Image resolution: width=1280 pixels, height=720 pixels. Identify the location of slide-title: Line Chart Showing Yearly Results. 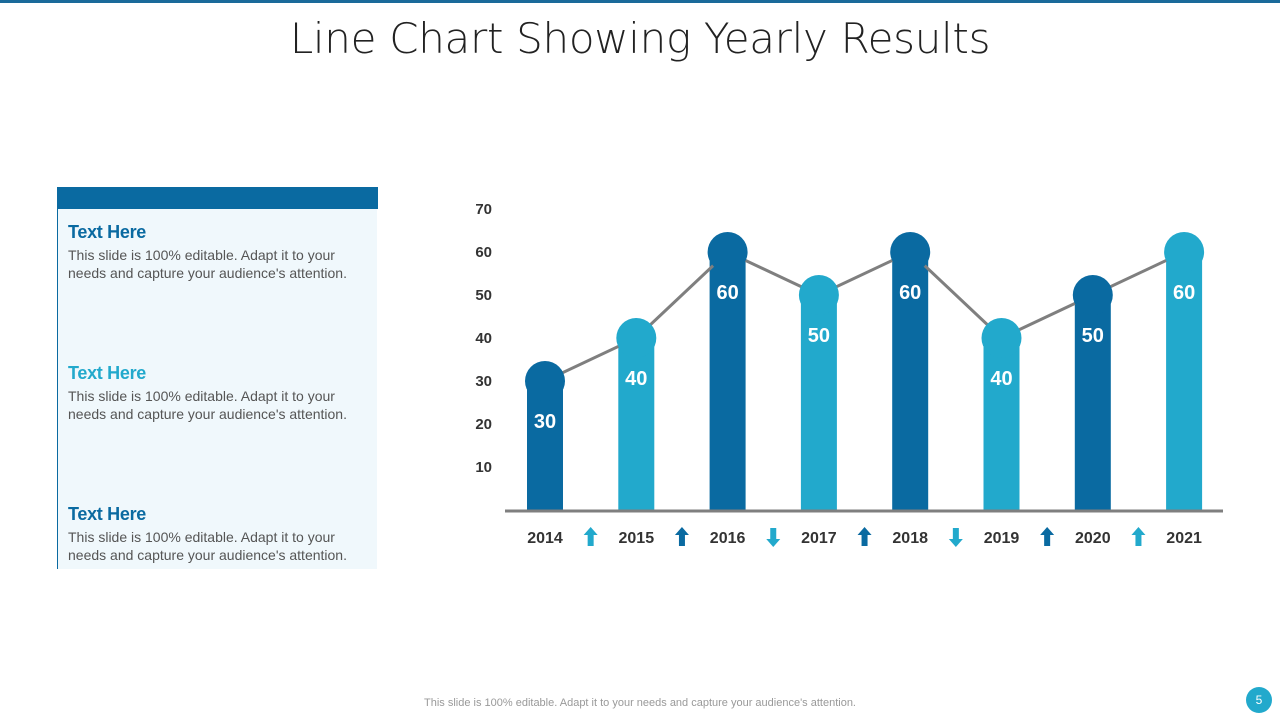
(640, 38).